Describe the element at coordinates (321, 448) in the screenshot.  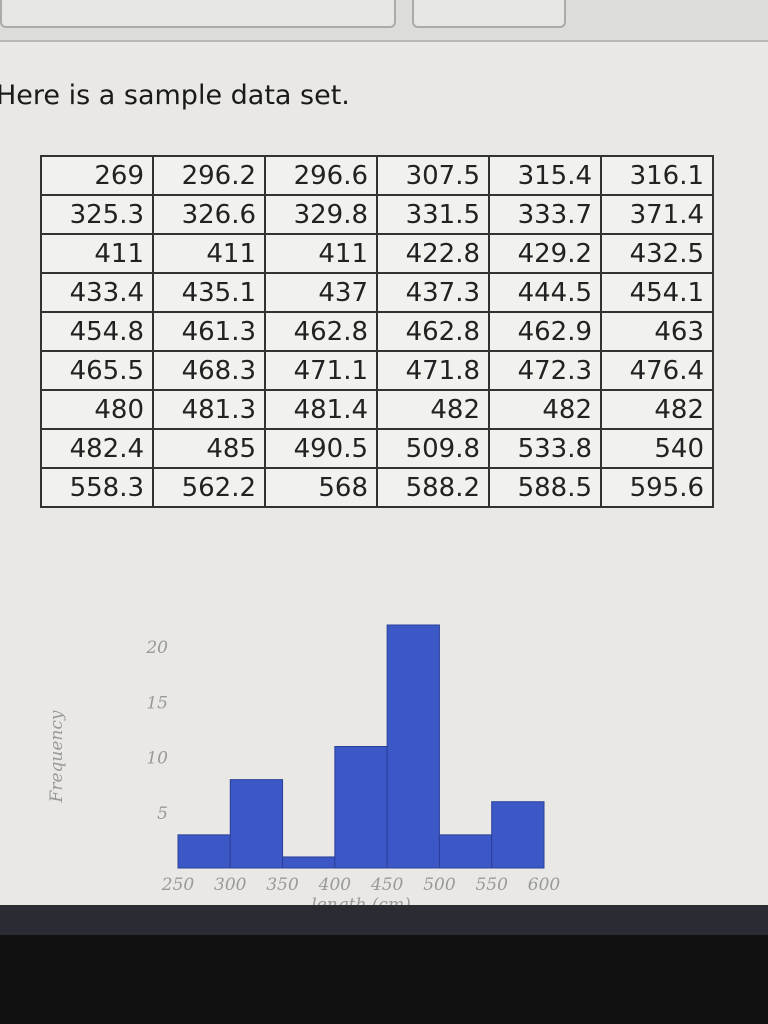
I see `table-cell: 490.5` at that location.